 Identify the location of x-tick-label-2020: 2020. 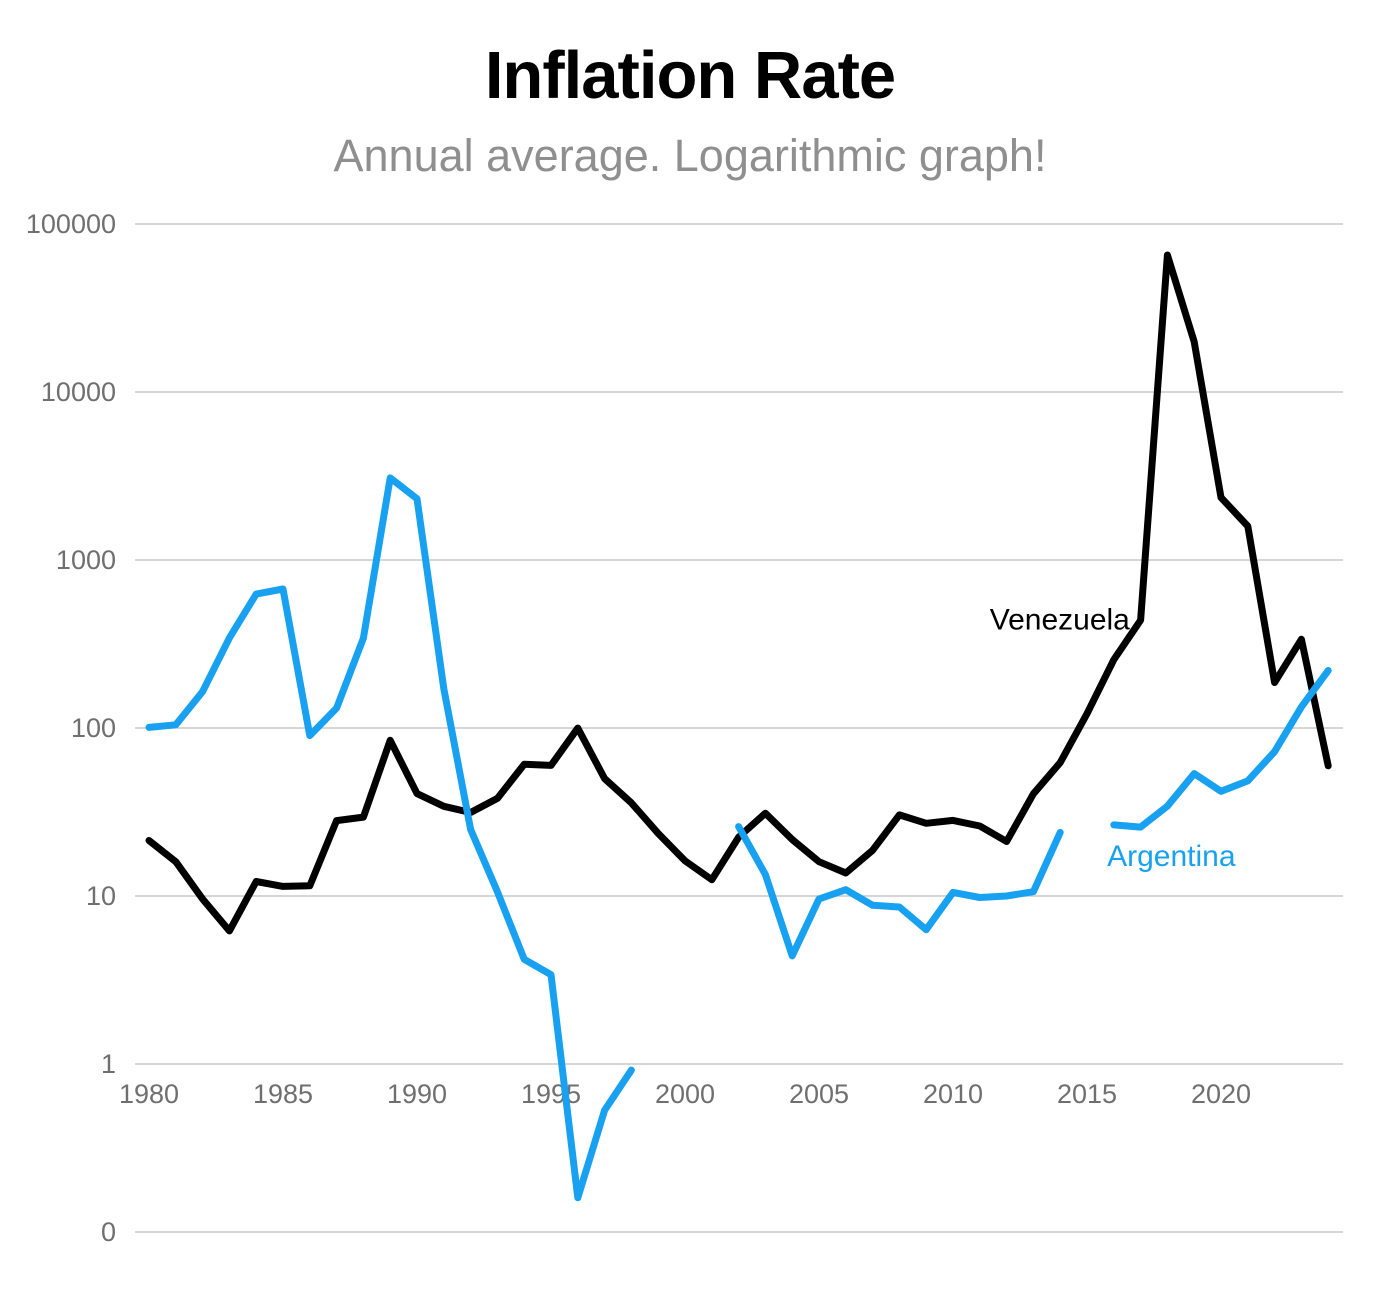
(1221, 1094).